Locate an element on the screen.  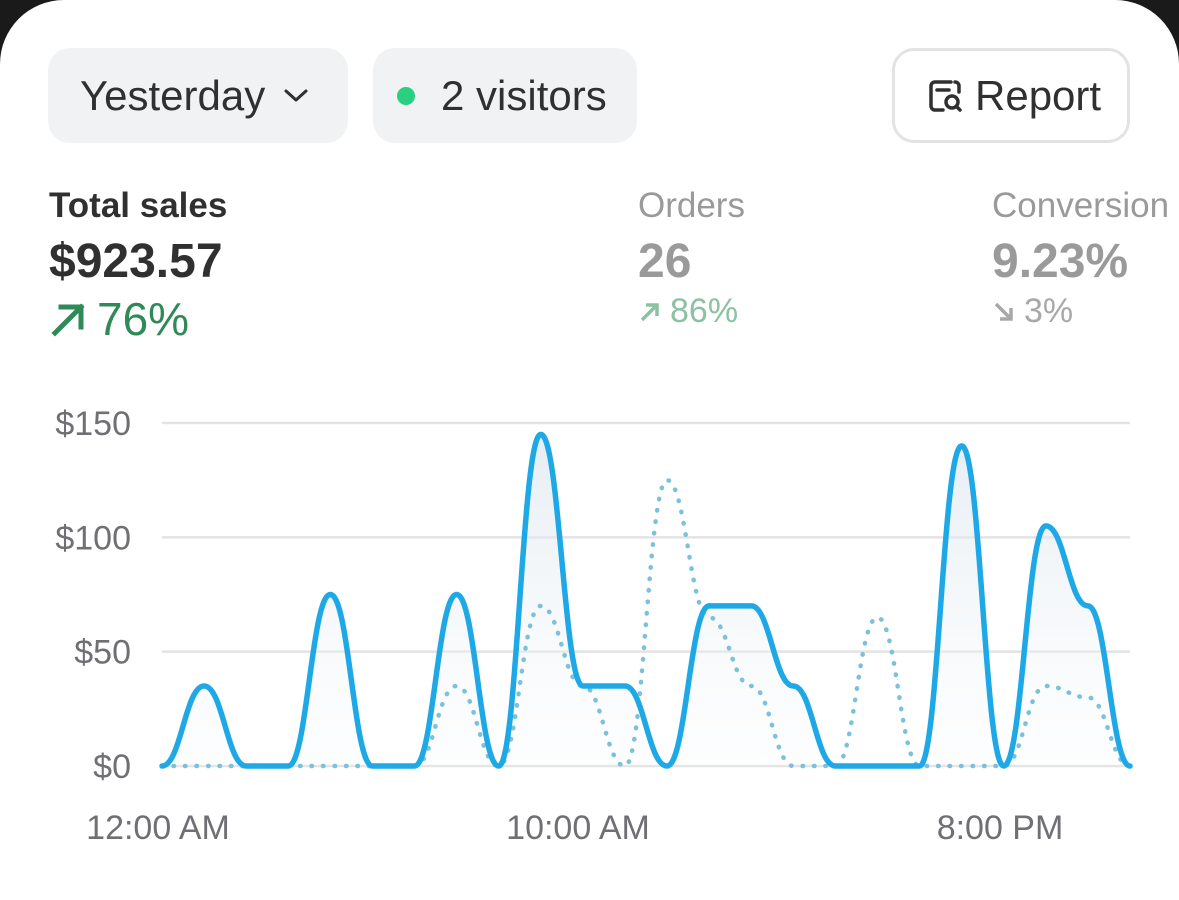
metric-conversion: Conversion 9.23% 3% is located at coordinates (1080, 258).